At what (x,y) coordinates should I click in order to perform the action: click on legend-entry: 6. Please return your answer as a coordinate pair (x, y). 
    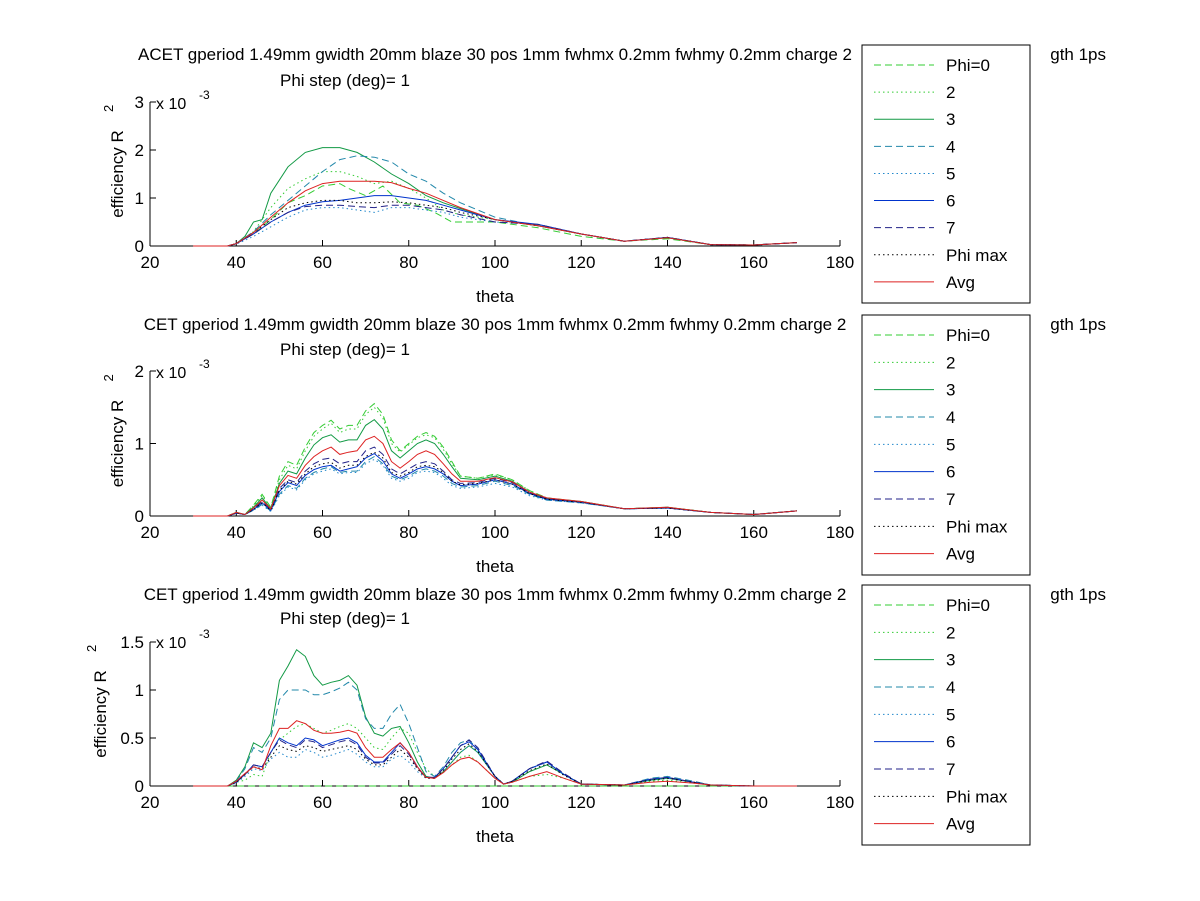
    Looking at the image, I should click on (950, 472).